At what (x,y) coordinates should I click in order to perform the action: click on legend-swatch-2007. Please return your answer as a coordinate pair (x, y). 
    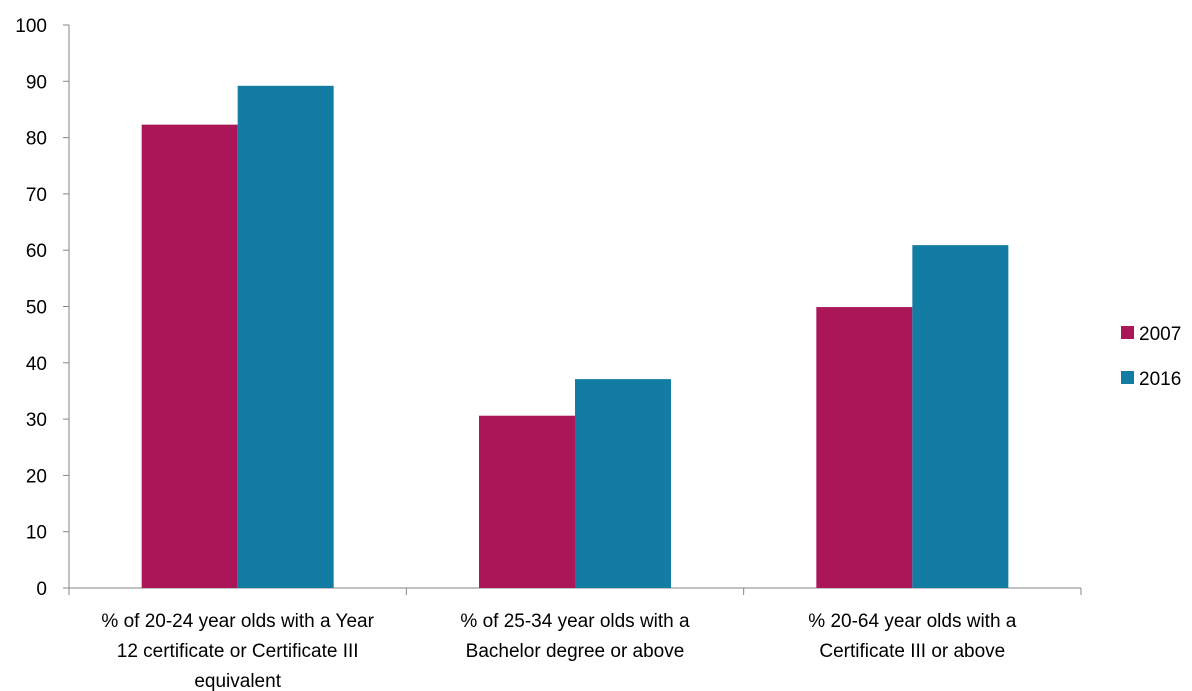
    Looking at the image, I should click on (1127, 332).